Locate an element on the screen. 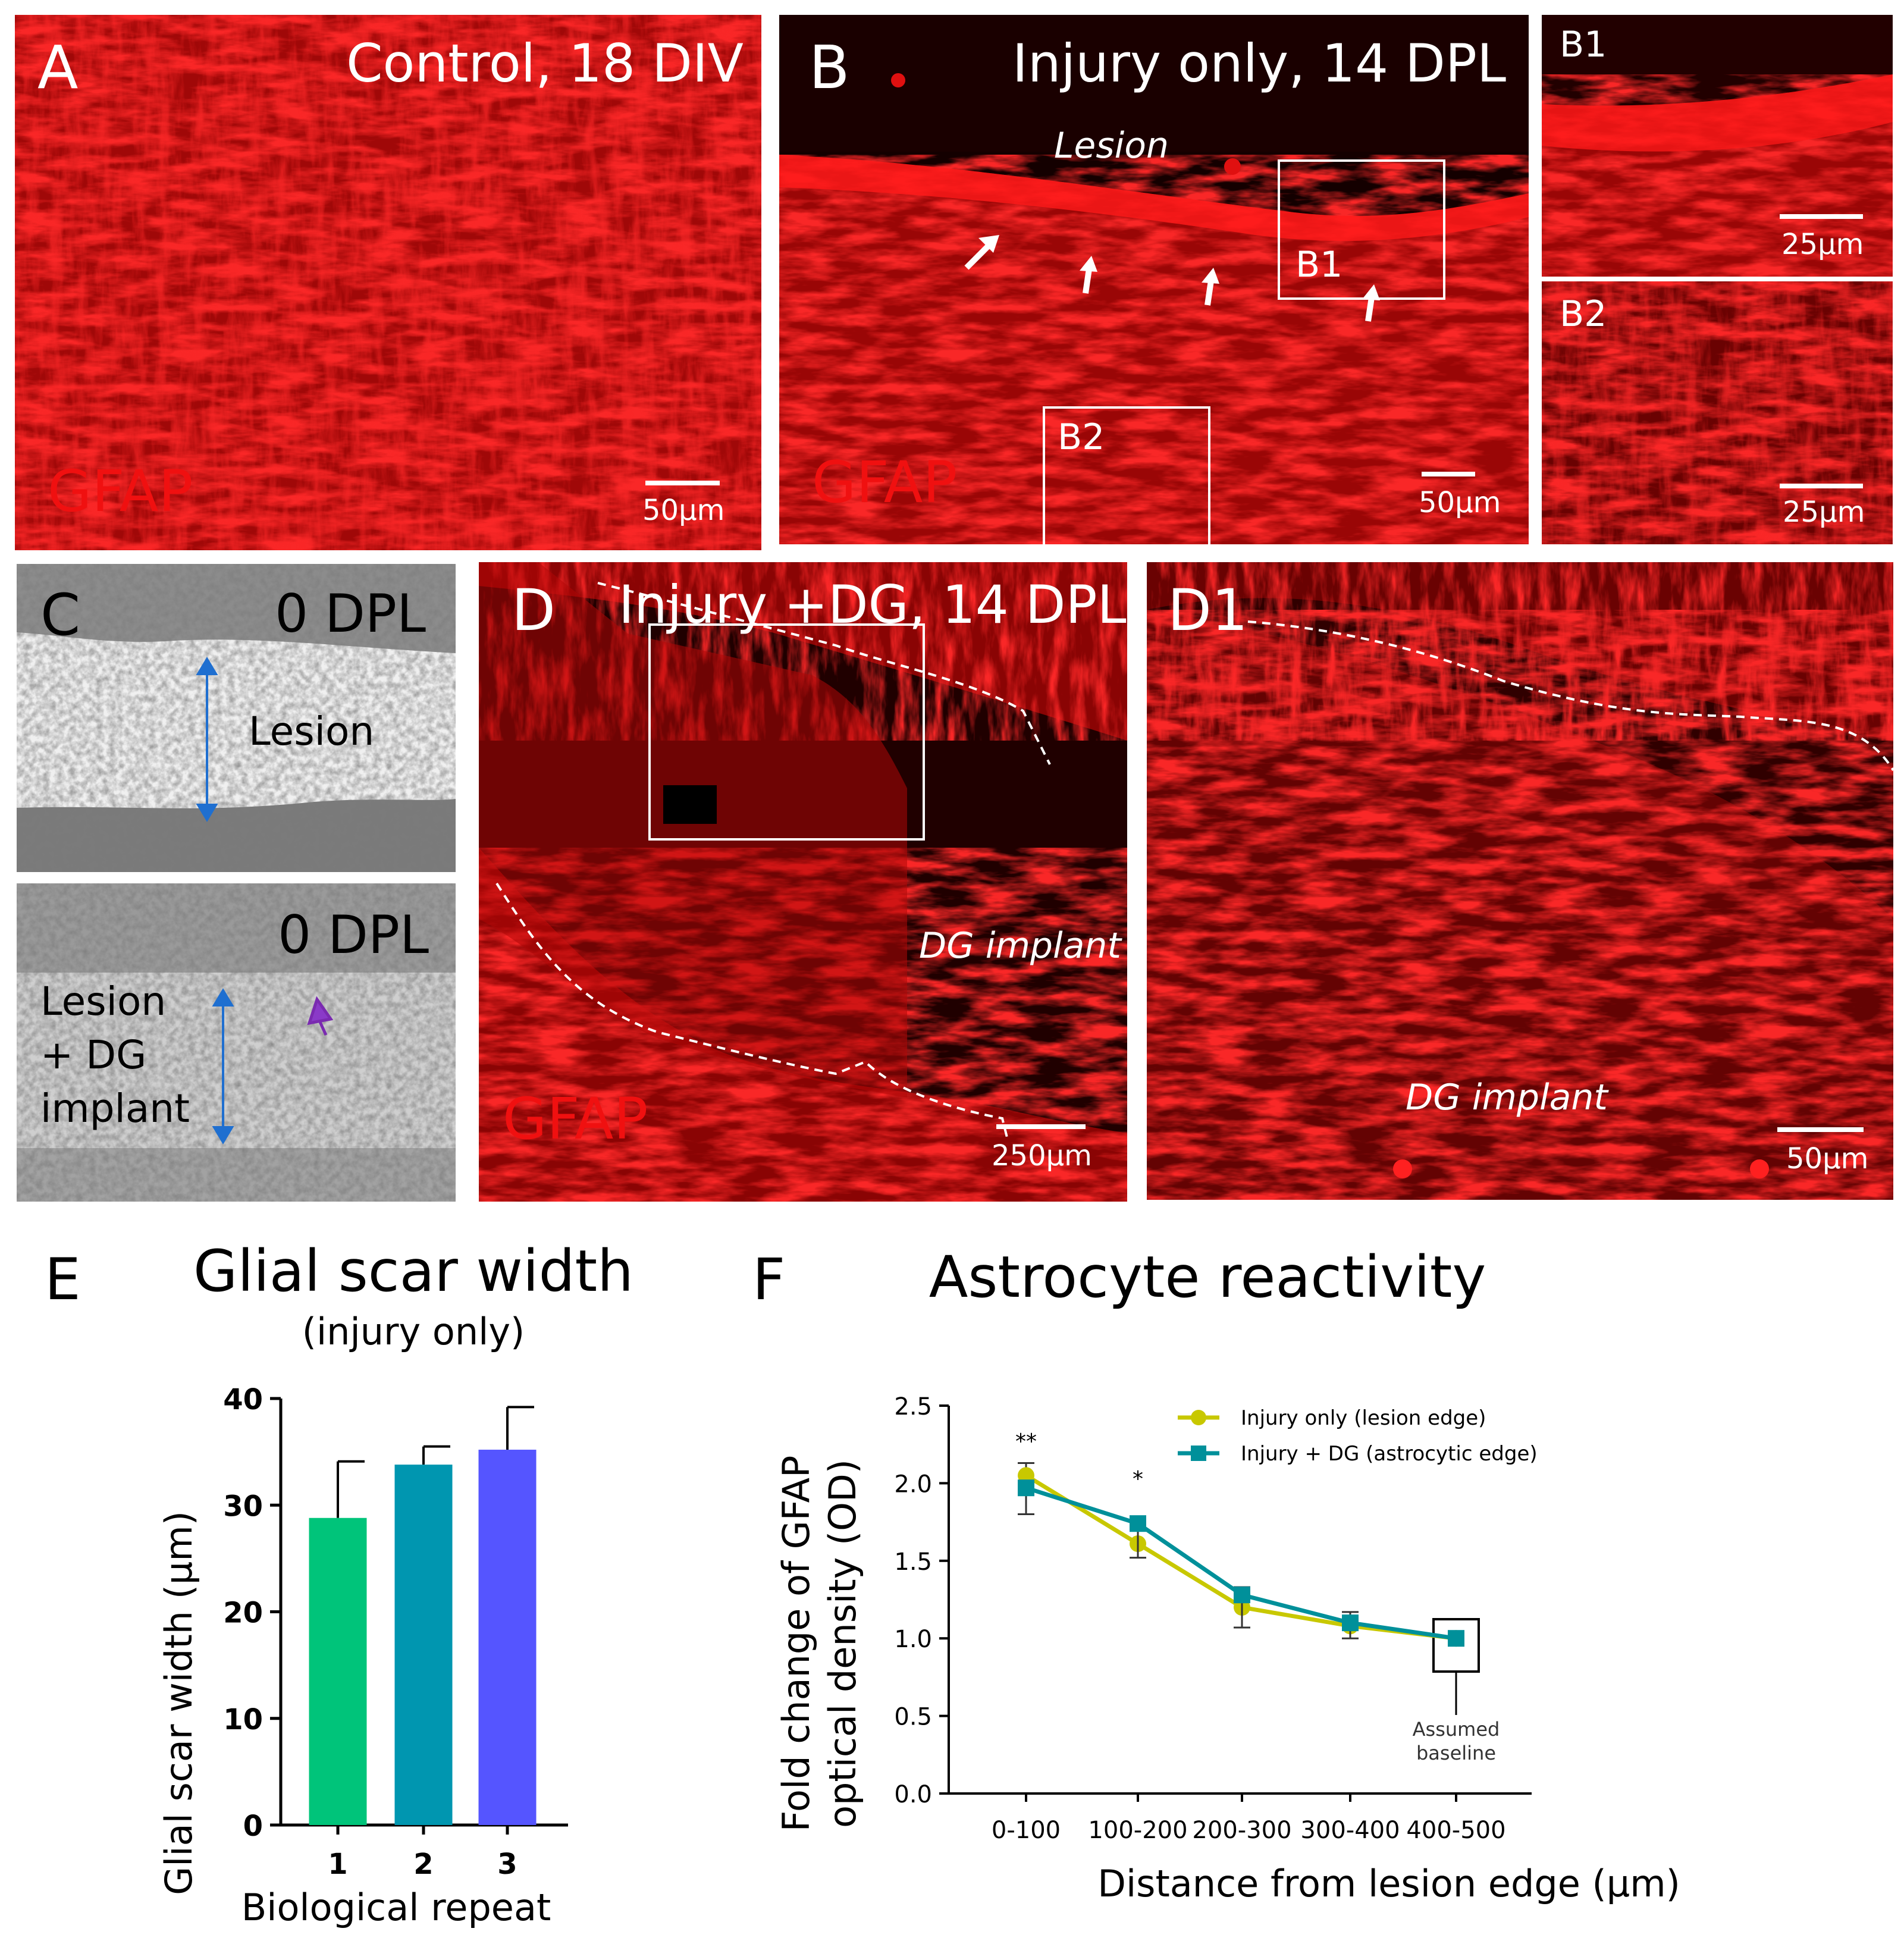 Image resolution: width=1904 pixels, height=1944 pixels. panel-c-top: C 0 DPL Lesion is located at coordinates (236, 718).